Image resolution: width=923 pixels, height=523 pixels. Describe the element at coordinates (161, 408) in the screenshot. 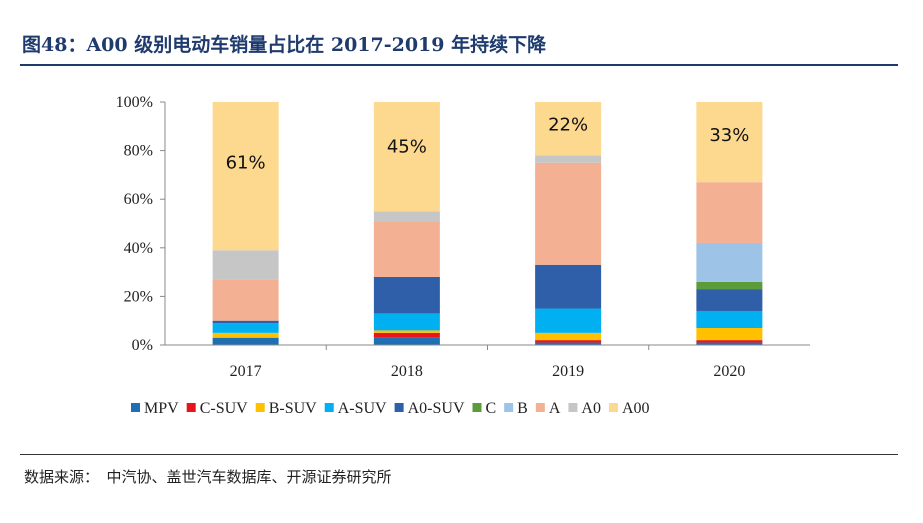

I see `legend-label-mpv: MPV` at that location.